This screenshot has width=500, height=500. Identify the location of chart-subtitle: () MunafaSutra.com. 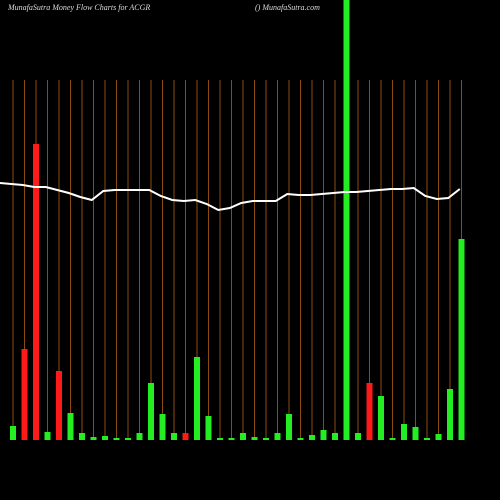
(287, 7).